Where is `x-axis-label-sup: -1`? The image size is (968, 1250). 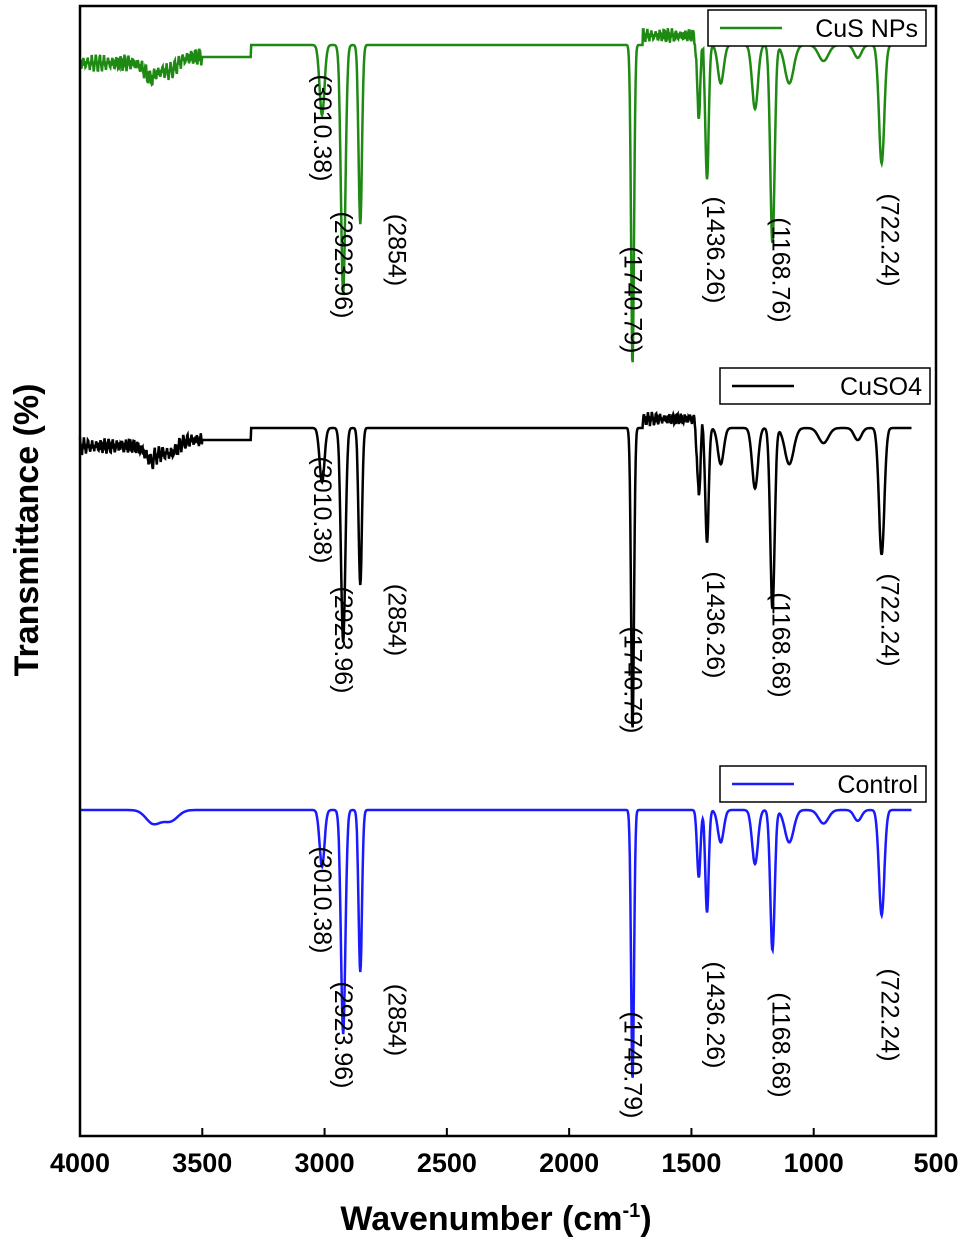 x-axis-label-sup: -1 is located at coordinates (632, 1211).